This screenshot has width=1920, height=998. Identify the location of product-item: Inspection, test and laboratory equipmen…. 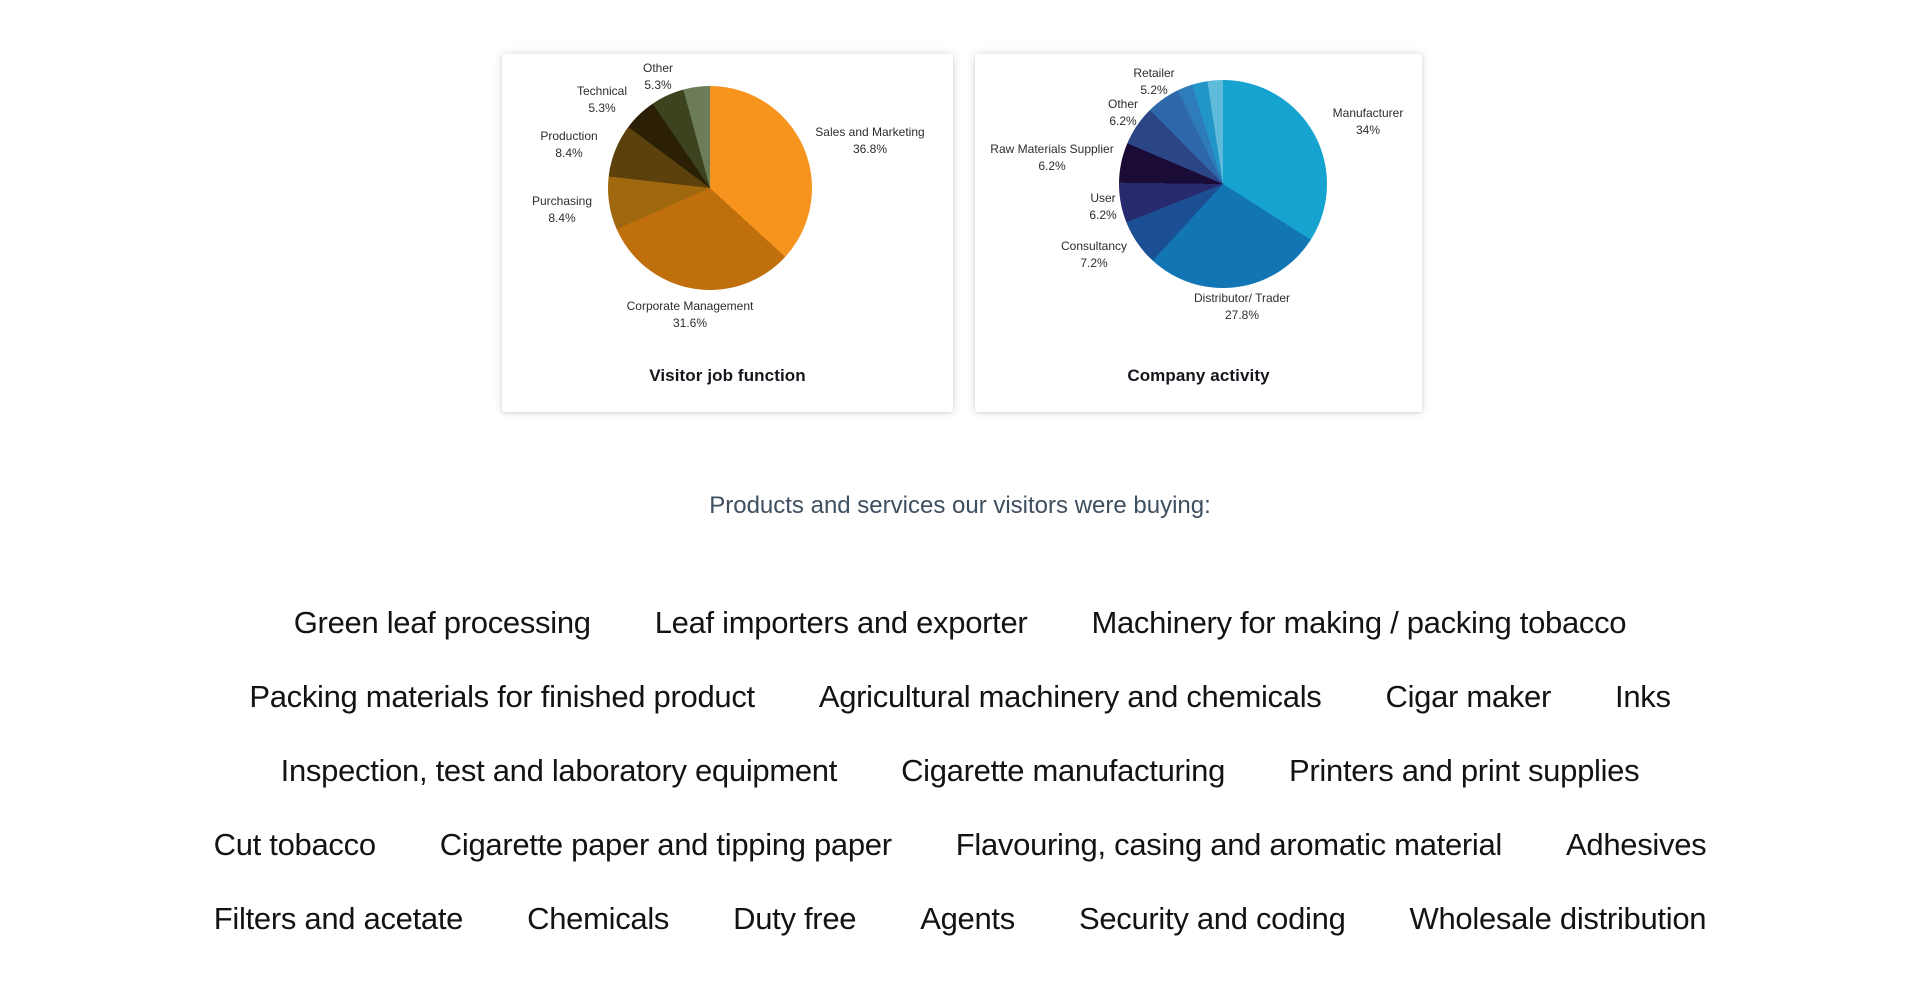
(559, 770).